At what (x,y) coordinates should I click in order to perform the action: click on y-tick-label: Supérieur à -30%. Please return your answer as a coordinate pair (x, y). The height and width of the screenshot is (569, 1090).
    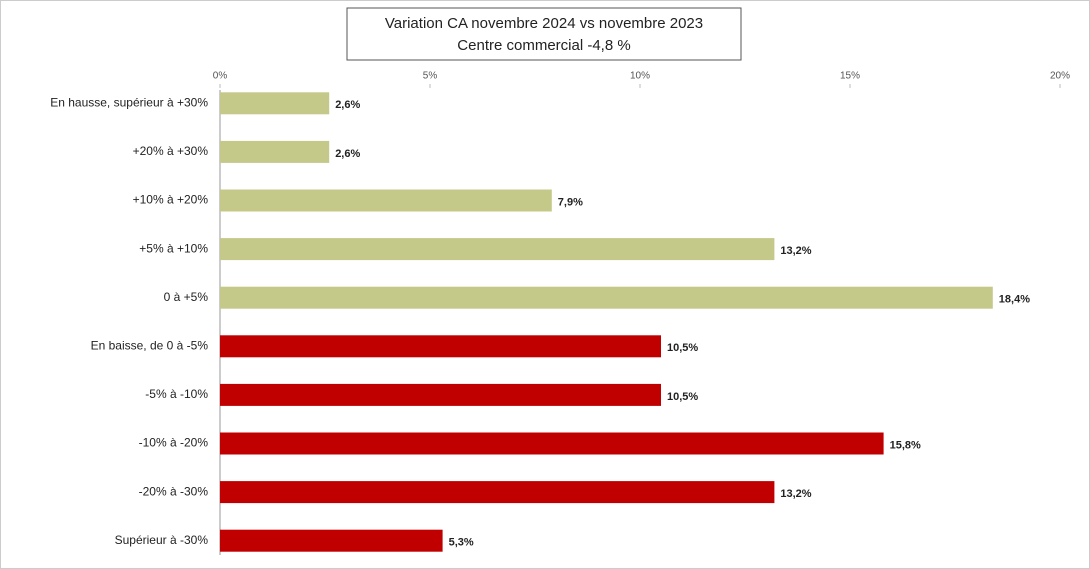
    Looking at the image, I should click on (162, 540).